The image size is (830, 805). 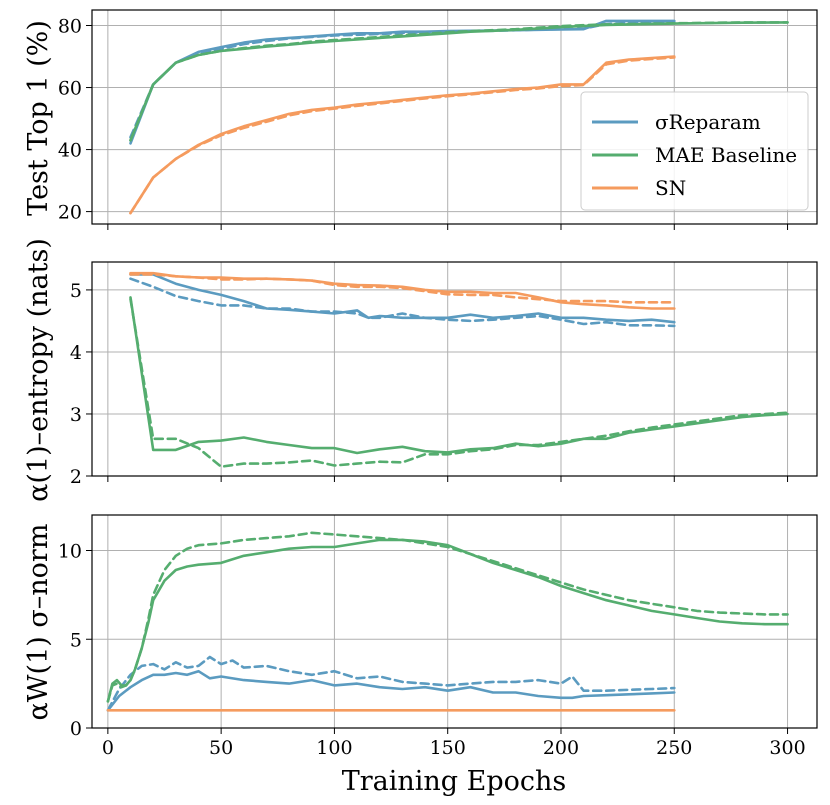 I want to click on mid-series-sn, so click(x=402, y=290).